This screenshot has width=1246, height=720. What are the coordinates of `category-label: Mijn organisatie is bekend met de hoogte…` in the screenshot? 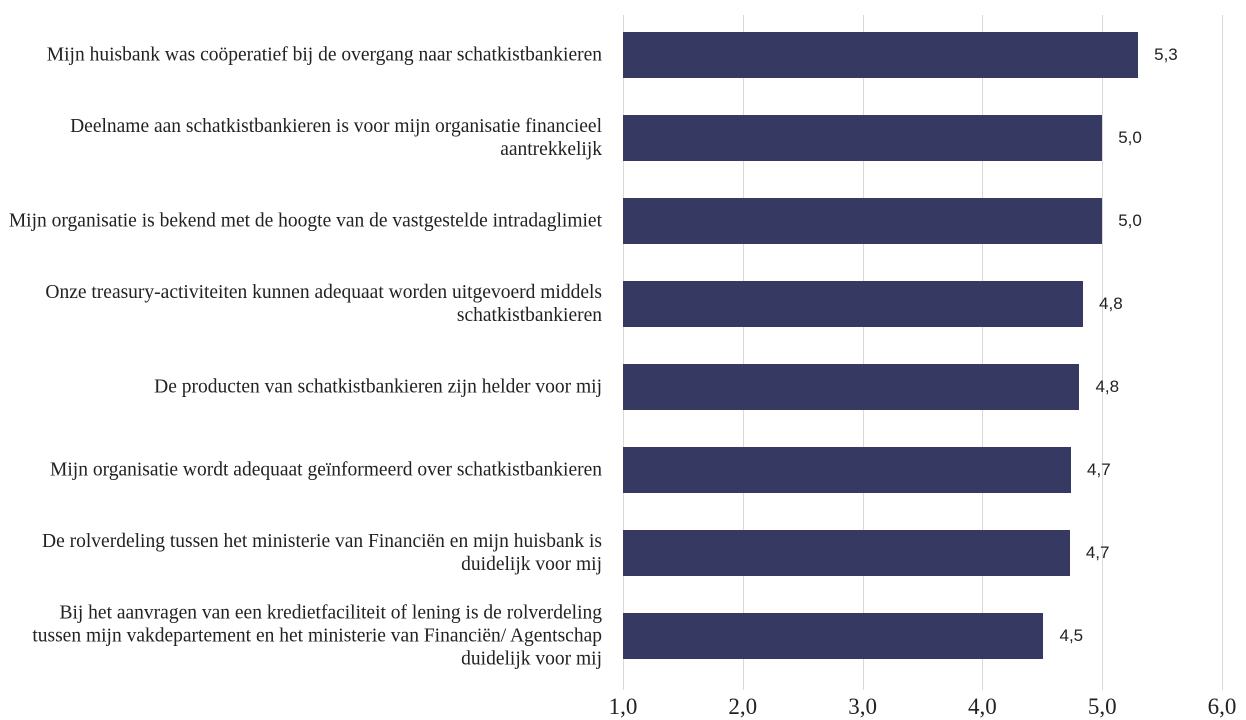 It's located at (305, 221).